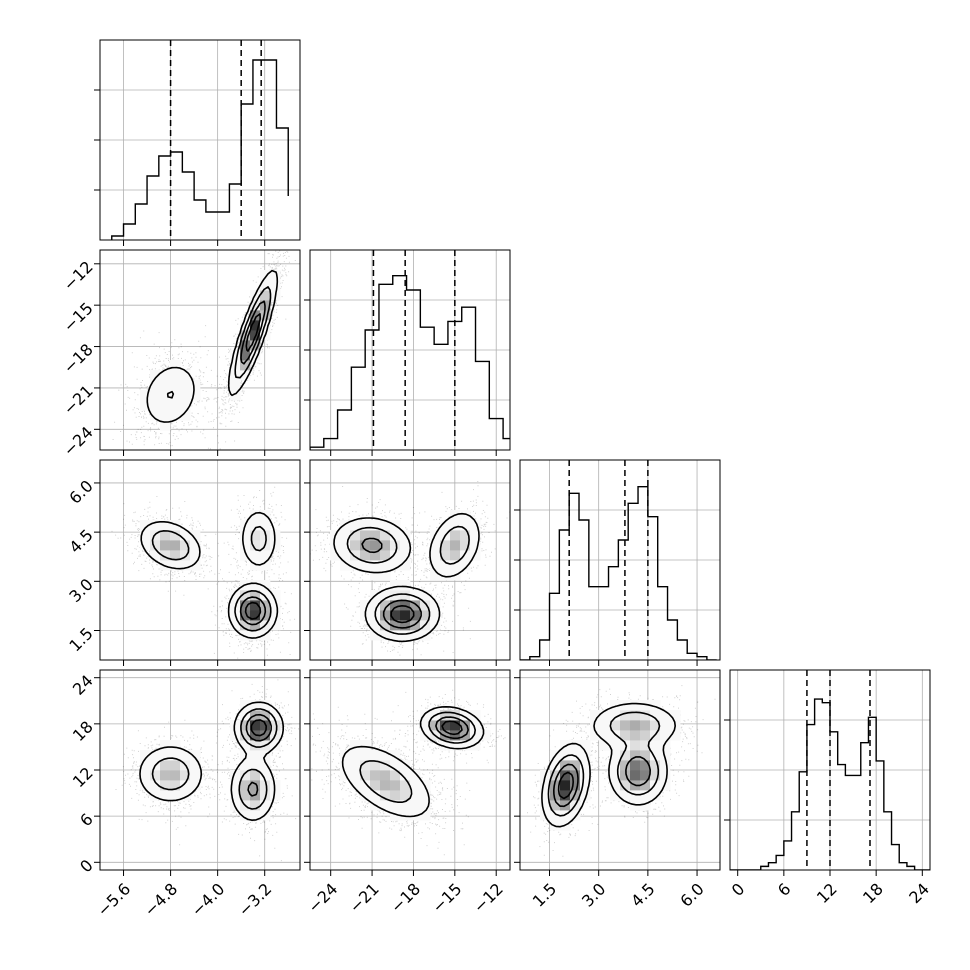  What do you see at coordinates (544, 894) in the screenshot?
I see `x-tick-label: 1.5` at bounding box center [544, 894].